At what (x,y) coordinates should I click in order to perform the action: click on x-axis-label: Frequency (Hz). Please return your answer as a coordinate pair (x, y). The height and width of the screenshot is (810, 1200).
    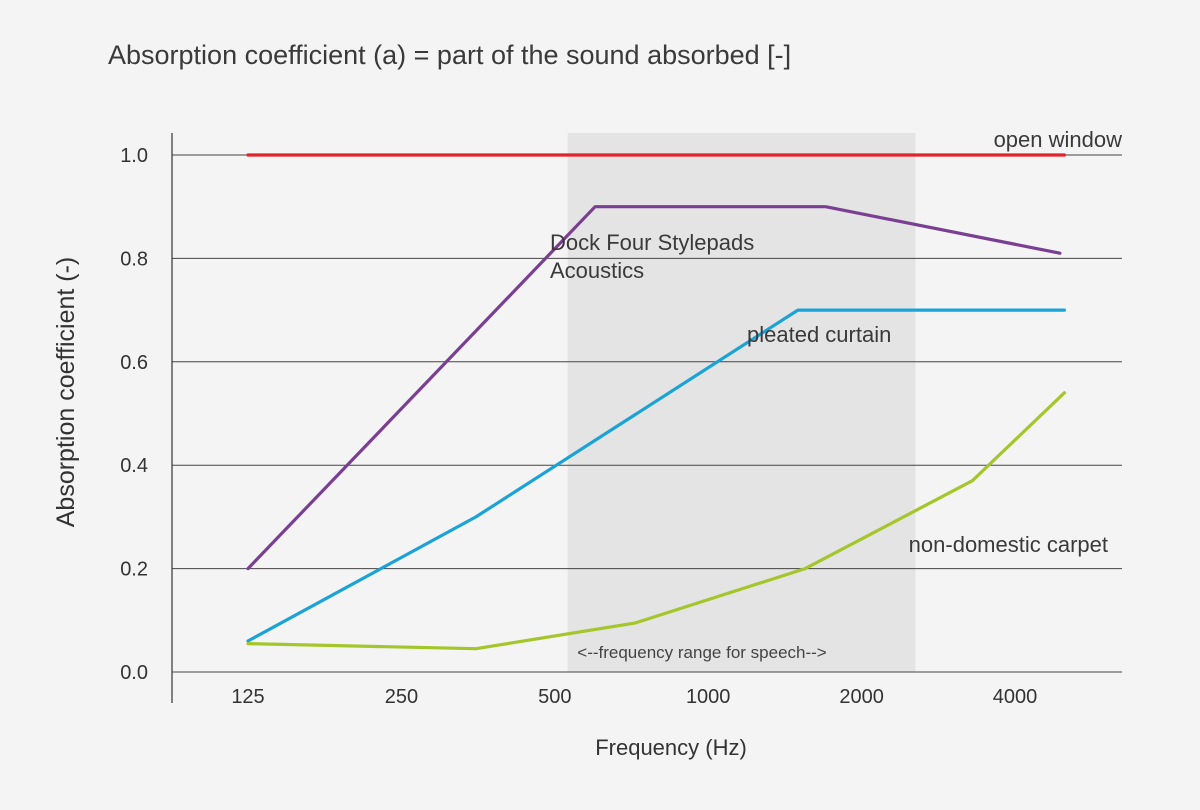
    Looking at the image, I should click on (671, 747).